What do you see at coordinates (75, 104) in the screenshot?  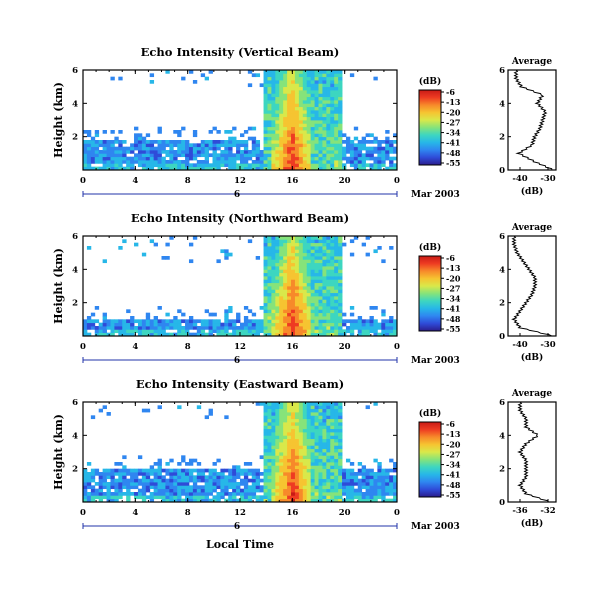 I see `y-tick-label: 4` at bounding box center [75, 104].